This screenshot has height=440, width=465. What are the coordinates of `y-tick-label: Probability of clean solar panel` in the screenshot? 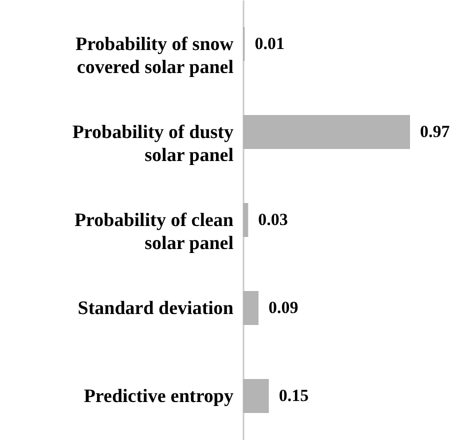 It's located at (154, 232).